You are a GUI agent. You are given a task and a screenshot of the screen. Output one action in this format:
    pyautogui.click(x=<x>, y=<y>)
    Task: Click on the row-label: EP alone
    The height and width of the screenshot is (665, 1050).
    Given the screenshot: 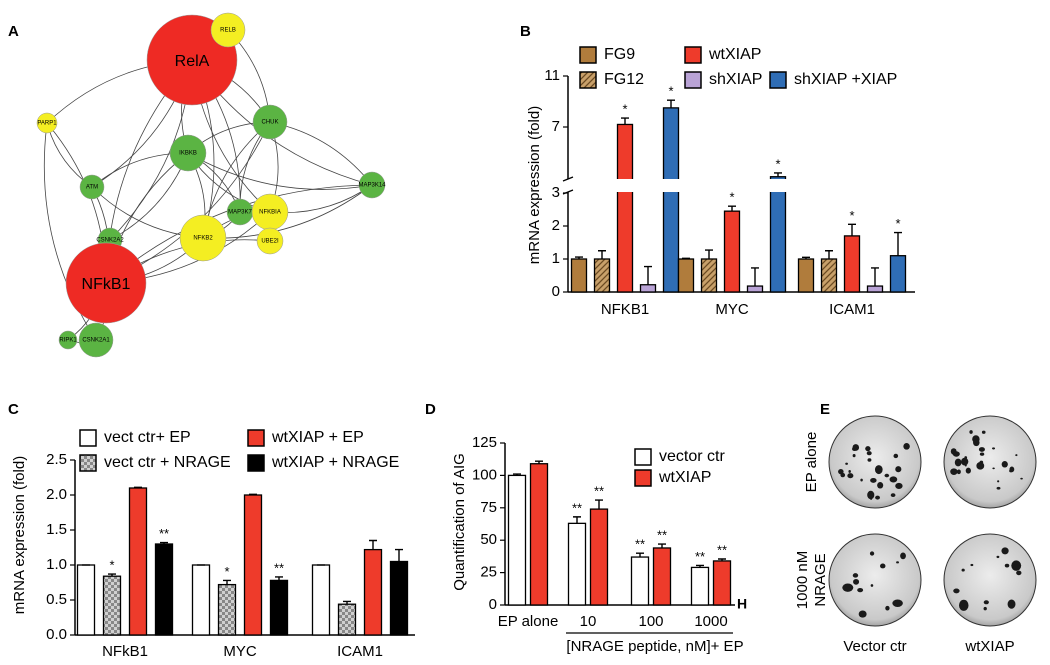 What is the action you would take?
    pyautogui.click(x=811, y=462)
    